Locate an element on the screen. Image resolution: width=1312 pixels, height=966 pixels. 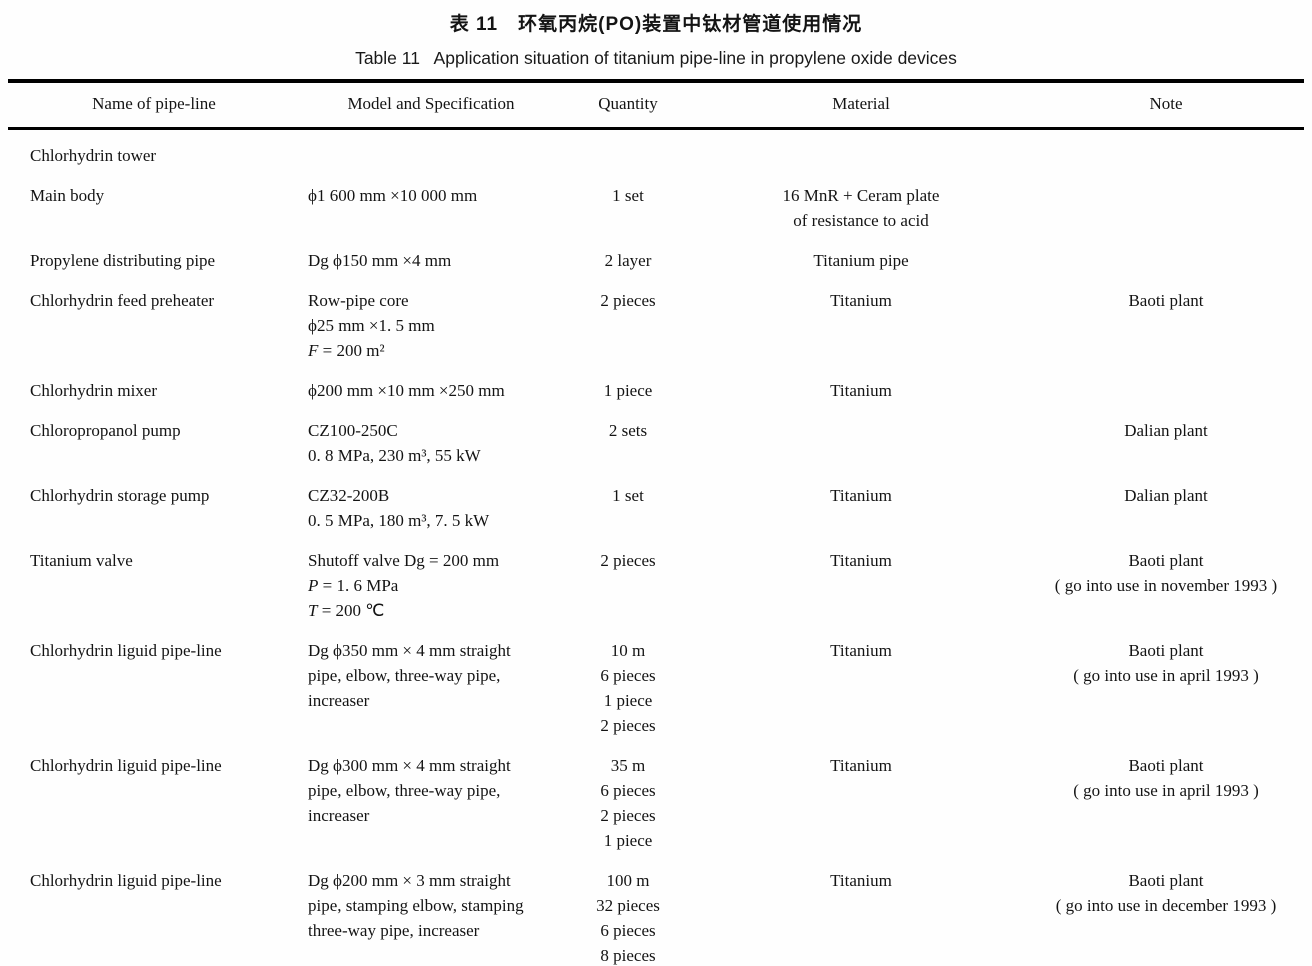
cell-name: Chlorhydrin mixer is located at coordinates (94, 390).